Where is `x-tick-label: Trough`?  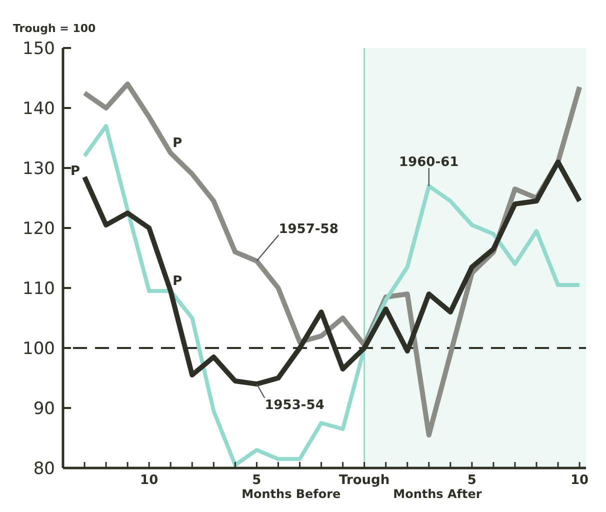 x-tick-label: Trough is located at coordinates (364, 480).